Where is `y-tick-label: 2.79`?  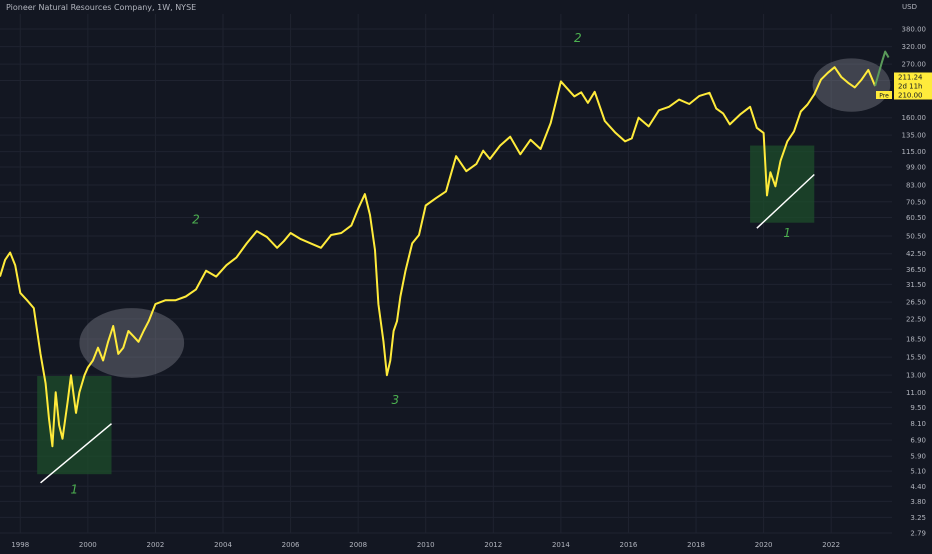
y-tick-label: 2.79 is located at coordinates (918, 534).